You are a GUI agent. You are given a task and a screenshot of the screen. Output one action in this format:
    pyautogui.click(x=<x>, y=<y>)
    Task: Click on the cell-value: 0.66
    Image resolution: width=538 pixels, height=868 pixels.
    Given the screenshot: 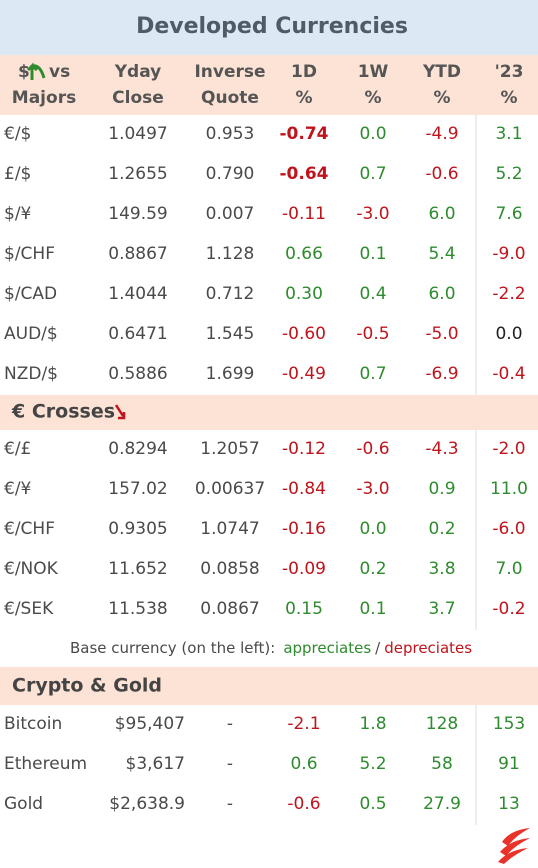 What is the action you would take?
    pyautogui.click(x=304, y=254)
    